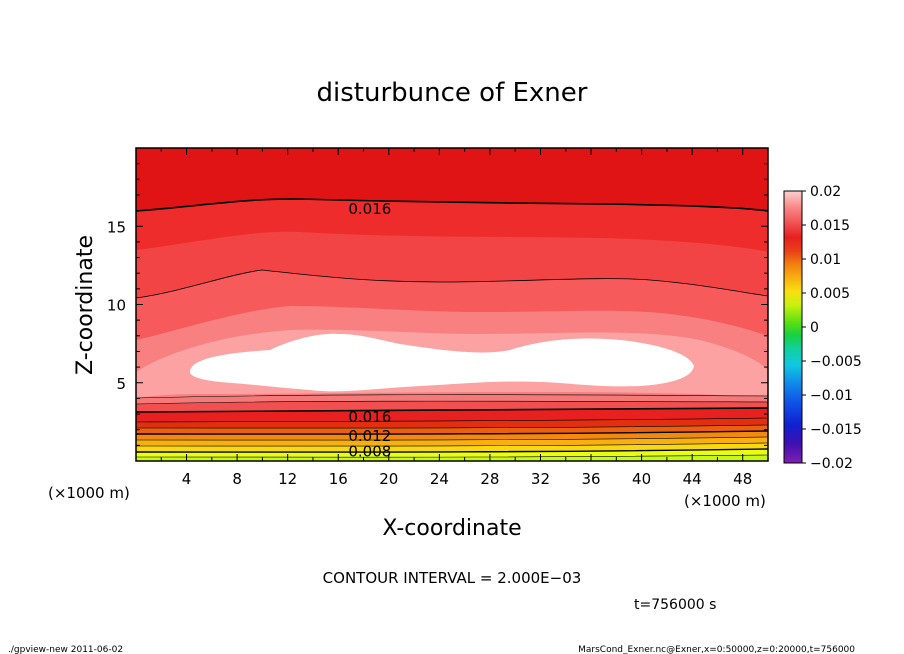 The width and height of the screenshot is (904, 654). I want to click on y-axis-label: Z-coordinate, so click(85, 305).